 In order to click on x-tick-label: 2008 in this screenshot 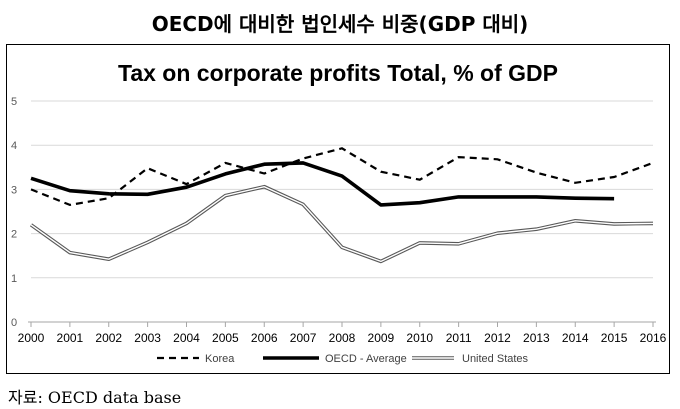, I will do `click(342, 338)`.